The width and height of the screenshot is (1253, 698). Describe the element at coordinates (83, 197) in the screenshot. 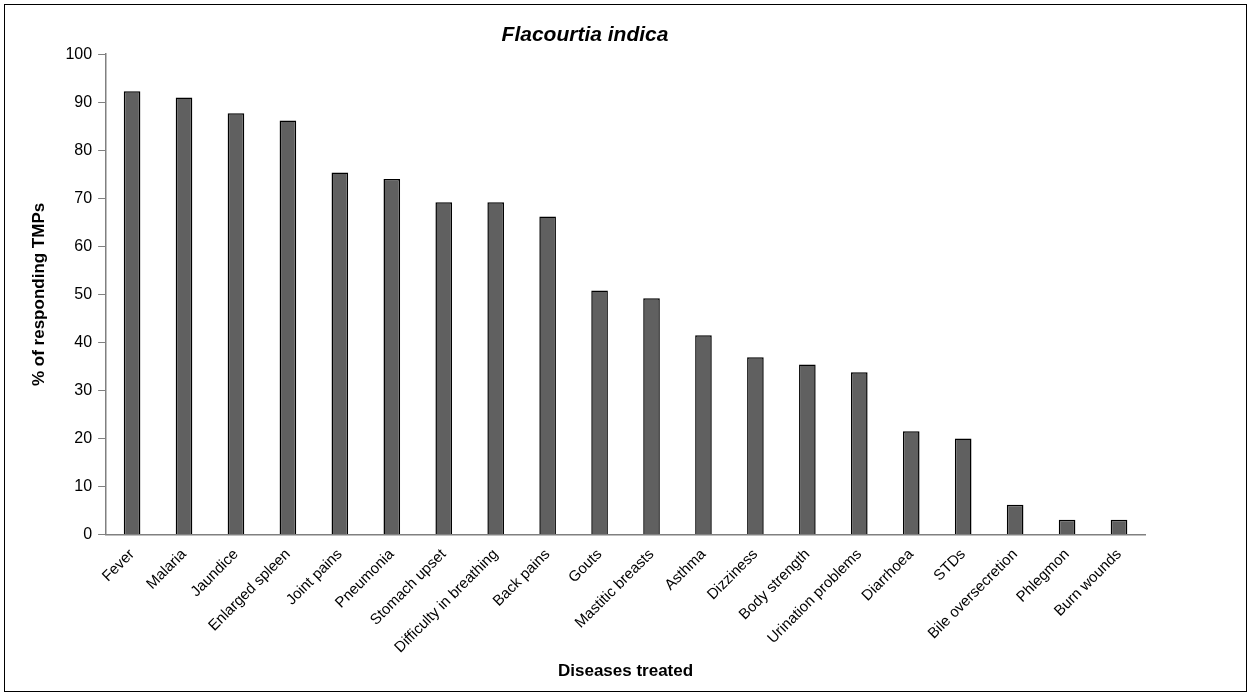

I see `y-tick-label: 70` at that location.